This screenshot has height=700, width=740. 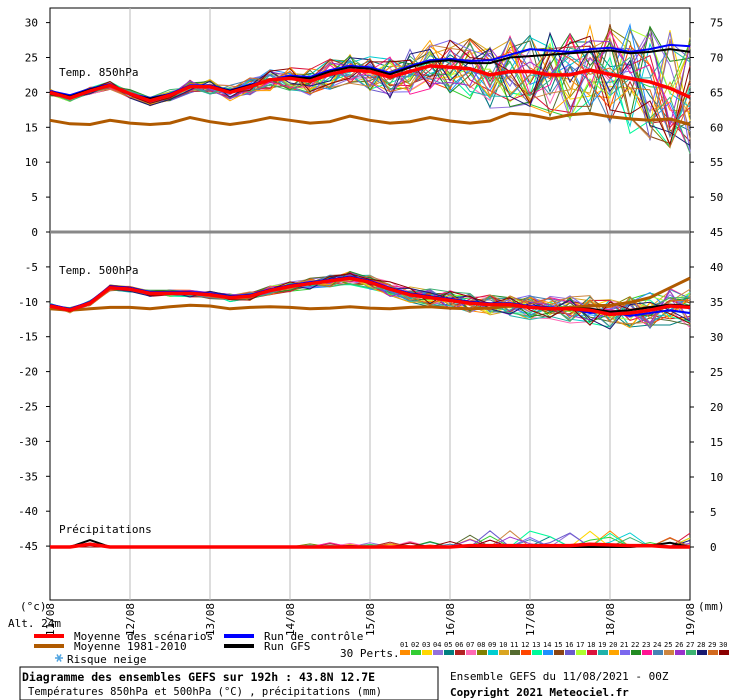 I want to click on y-left-tick-label: -15, so click(x=28, y=337).